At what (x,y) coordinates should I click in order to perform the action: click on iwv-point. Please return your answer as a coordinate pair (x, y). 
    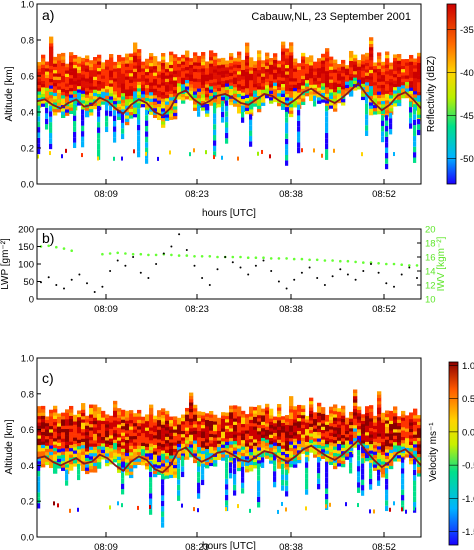
    Looking at the image, I should click on (409, 265).